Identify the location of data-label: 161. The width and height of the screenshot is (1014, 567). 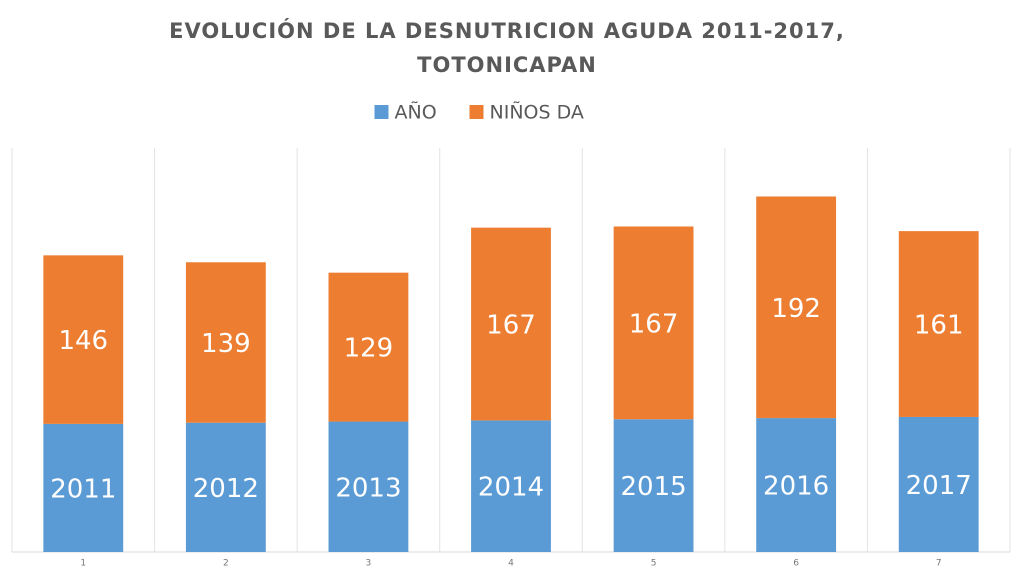
(939, 326).